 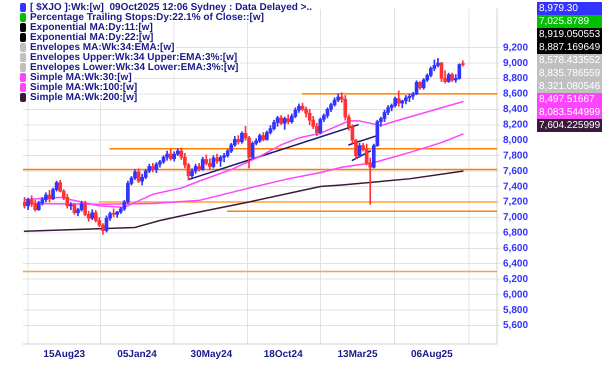 I want to click on text: 8,578.433552, so click(x=569, y=60).